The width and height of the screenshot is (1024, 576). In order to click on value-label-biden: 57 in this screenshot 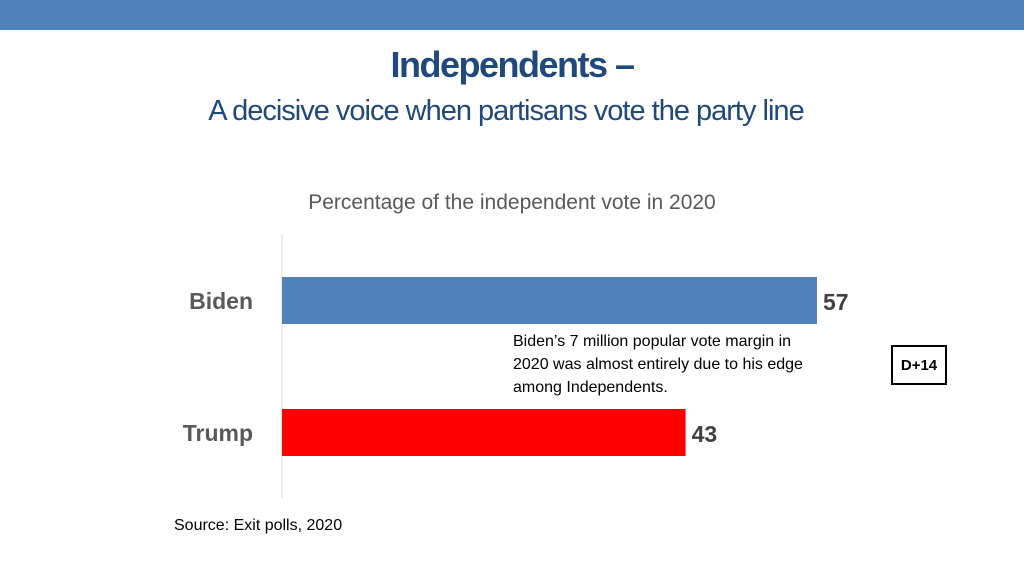, I will do `click(836, 302)`.